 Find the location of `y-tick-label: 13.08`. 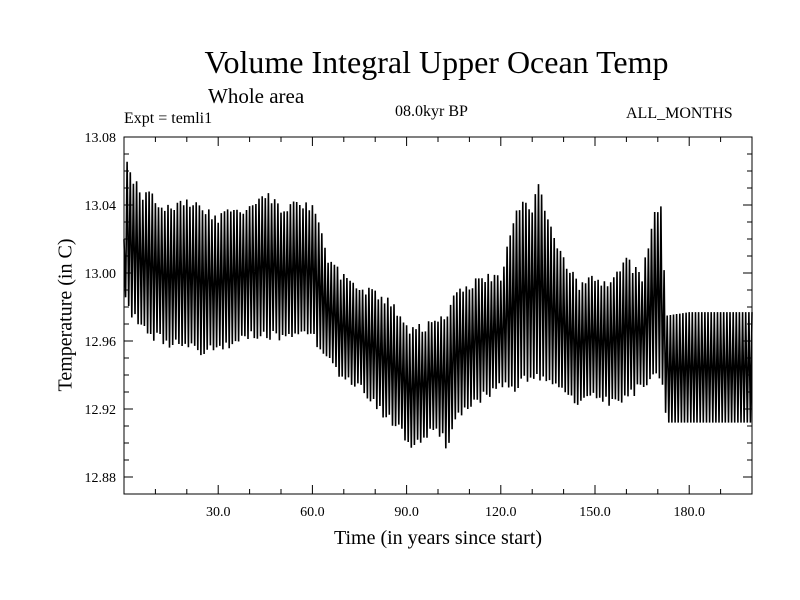

y-tick-label: 13.08 is located at coordinates (101, 138).